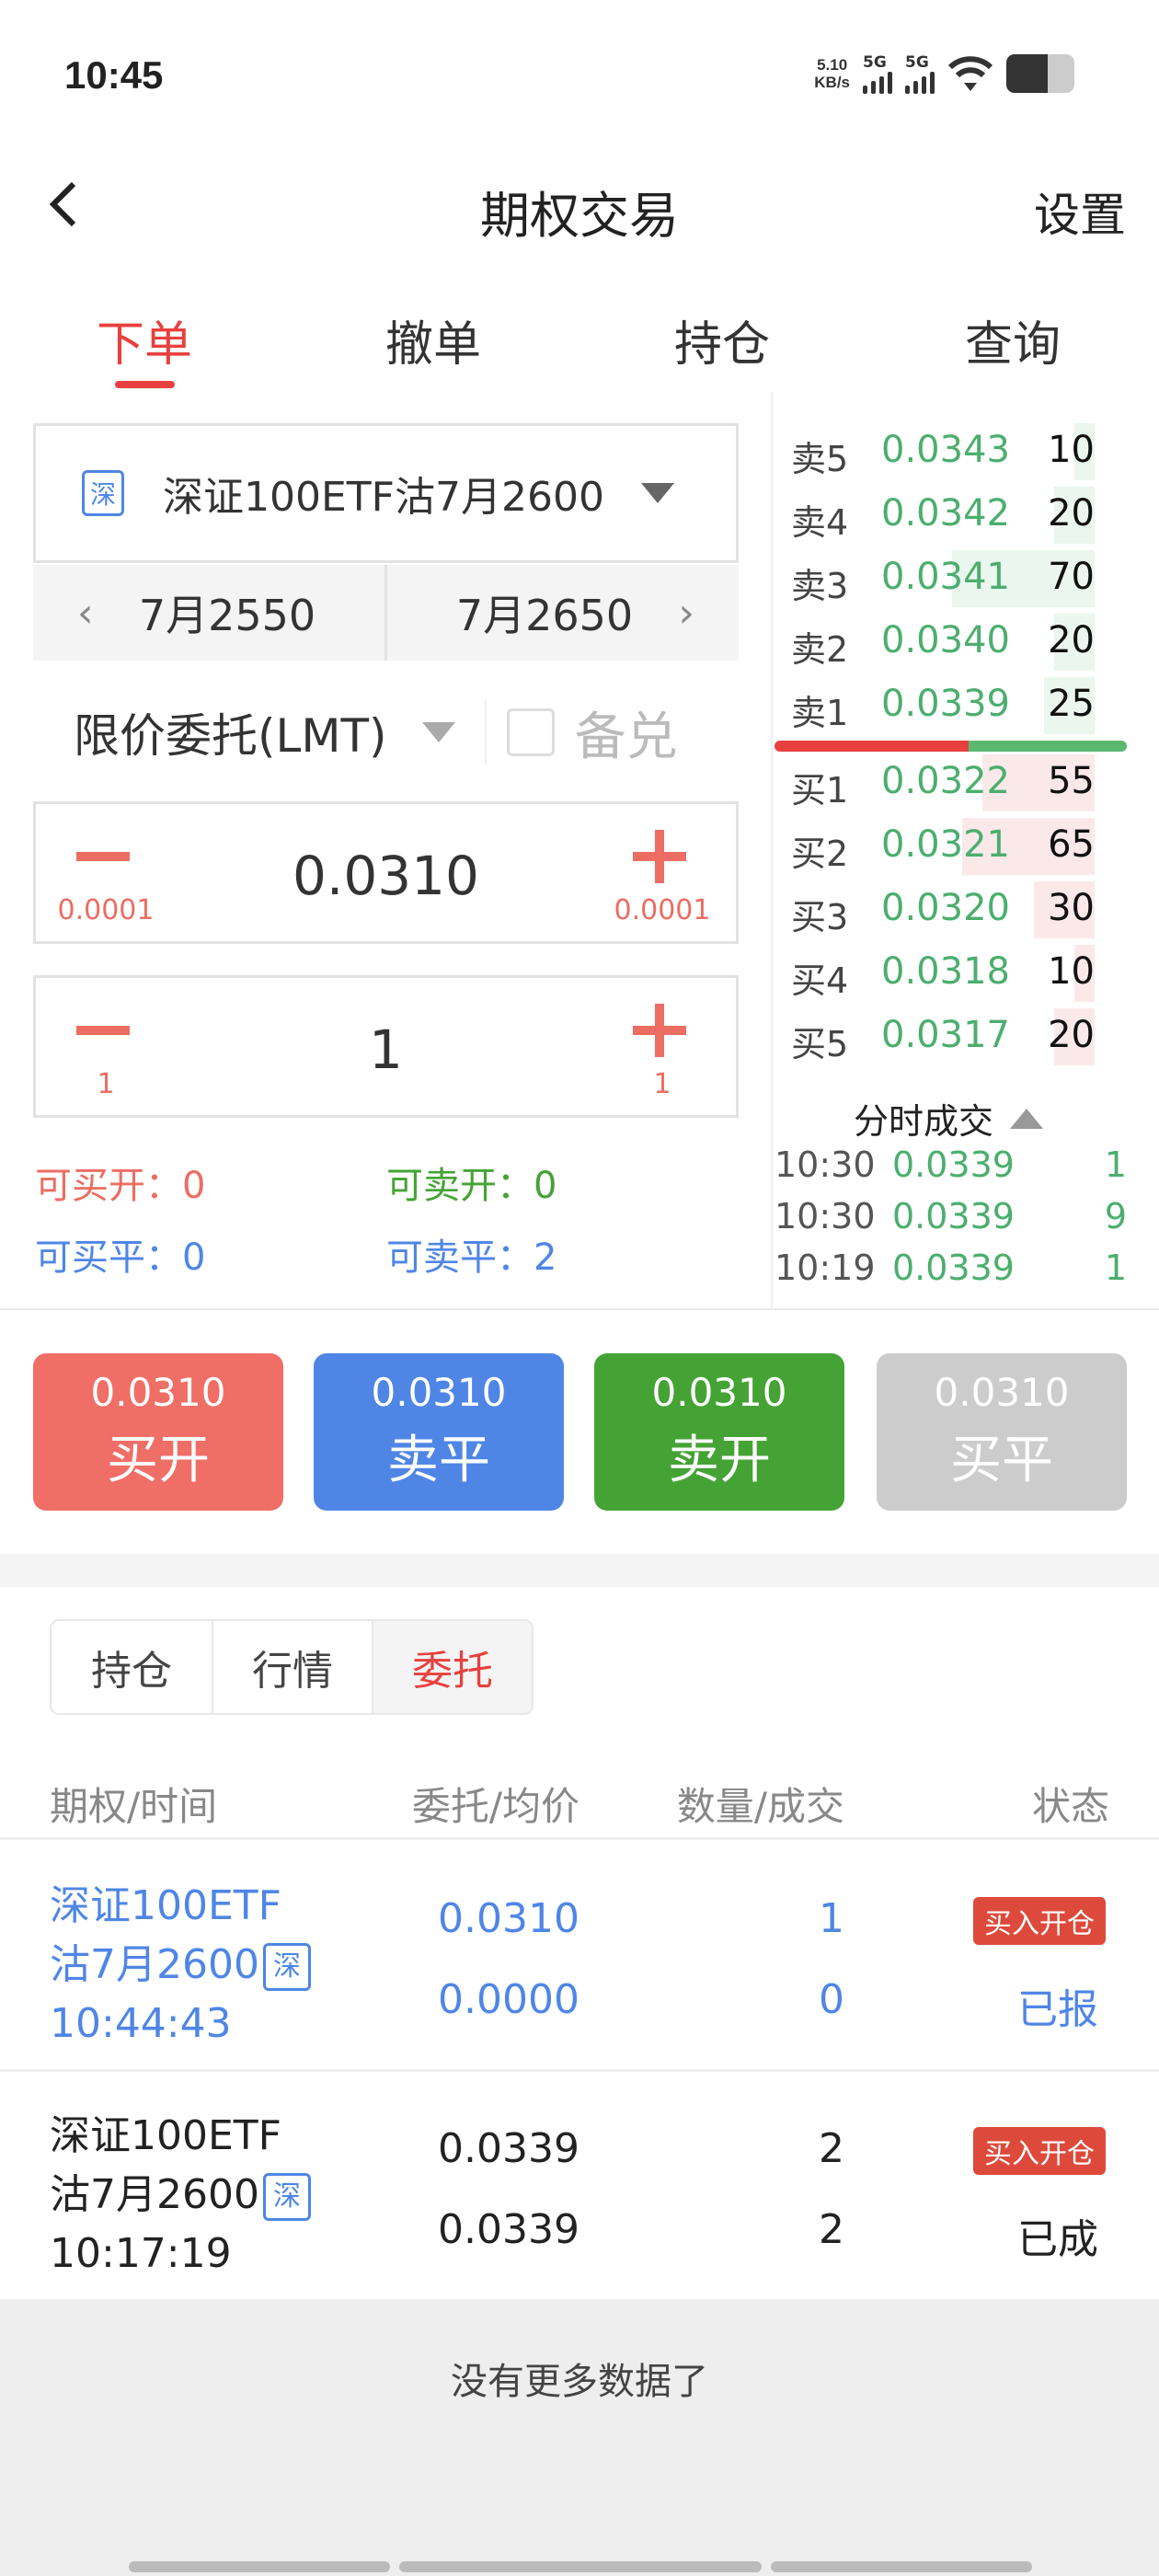  Describe the element at coordinates (970, 73) in the screenshot. I see `wifi-icon` at that location.